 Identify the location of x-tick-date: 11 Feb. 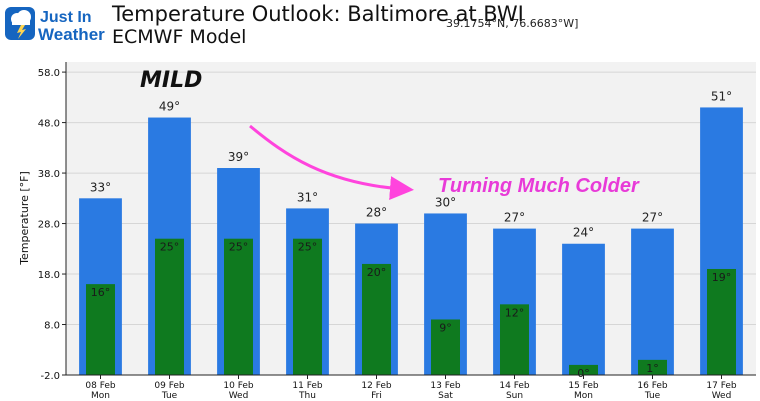
(307, 386).